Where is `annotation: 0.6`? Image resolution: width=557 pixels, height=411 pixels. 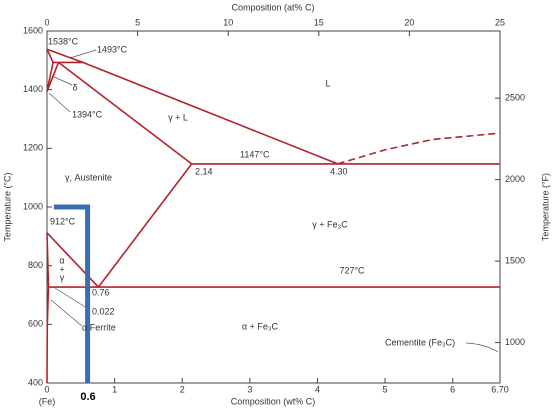
annotation: 0.6 is located at coordinates (87, 397).